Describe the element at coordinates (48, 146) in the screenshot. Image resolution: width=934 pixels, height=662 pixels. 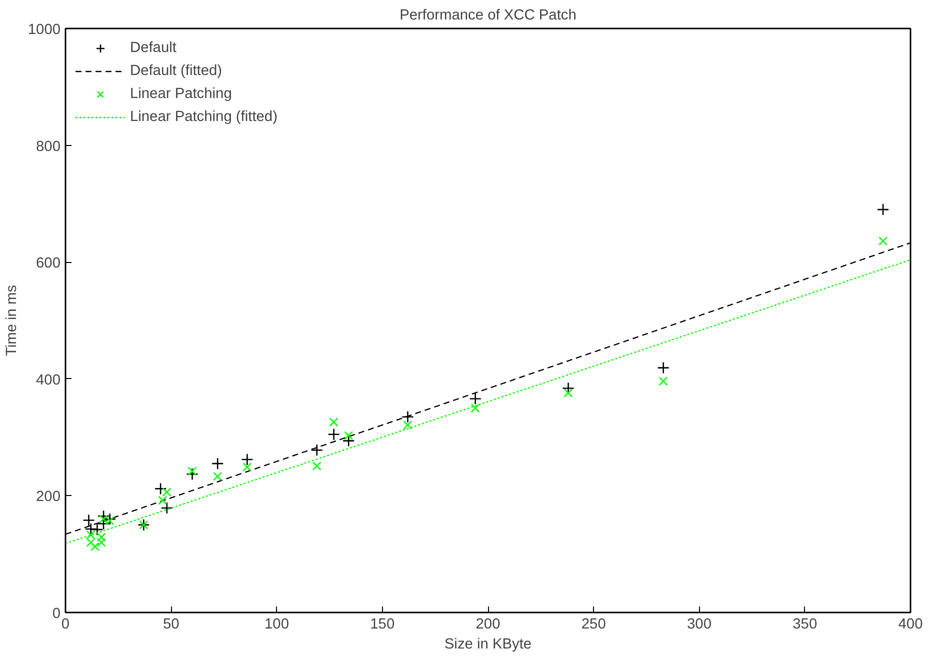
I see `y-tick-label: 800` at that location.